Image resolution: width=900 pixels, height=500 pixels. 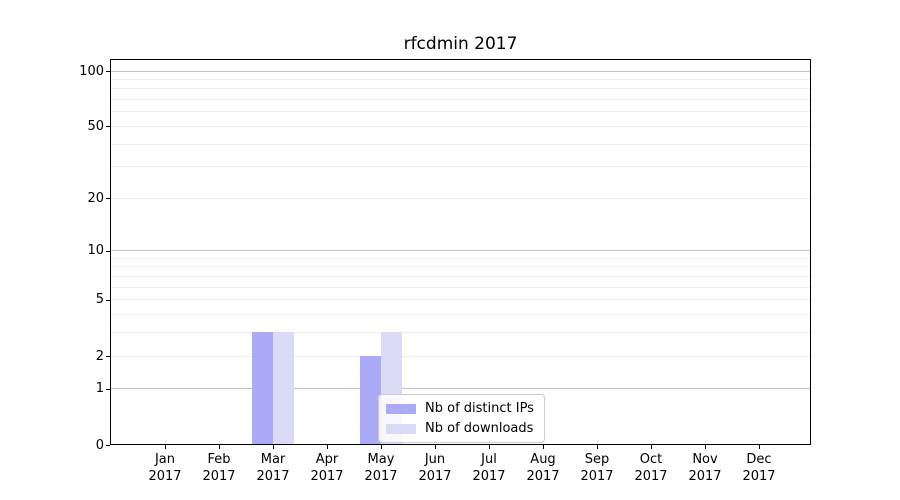 What do you see at coordinates (99, 389) in the screenshot?
I see `y-tick-label: 1` at bounding box center [99, 389].